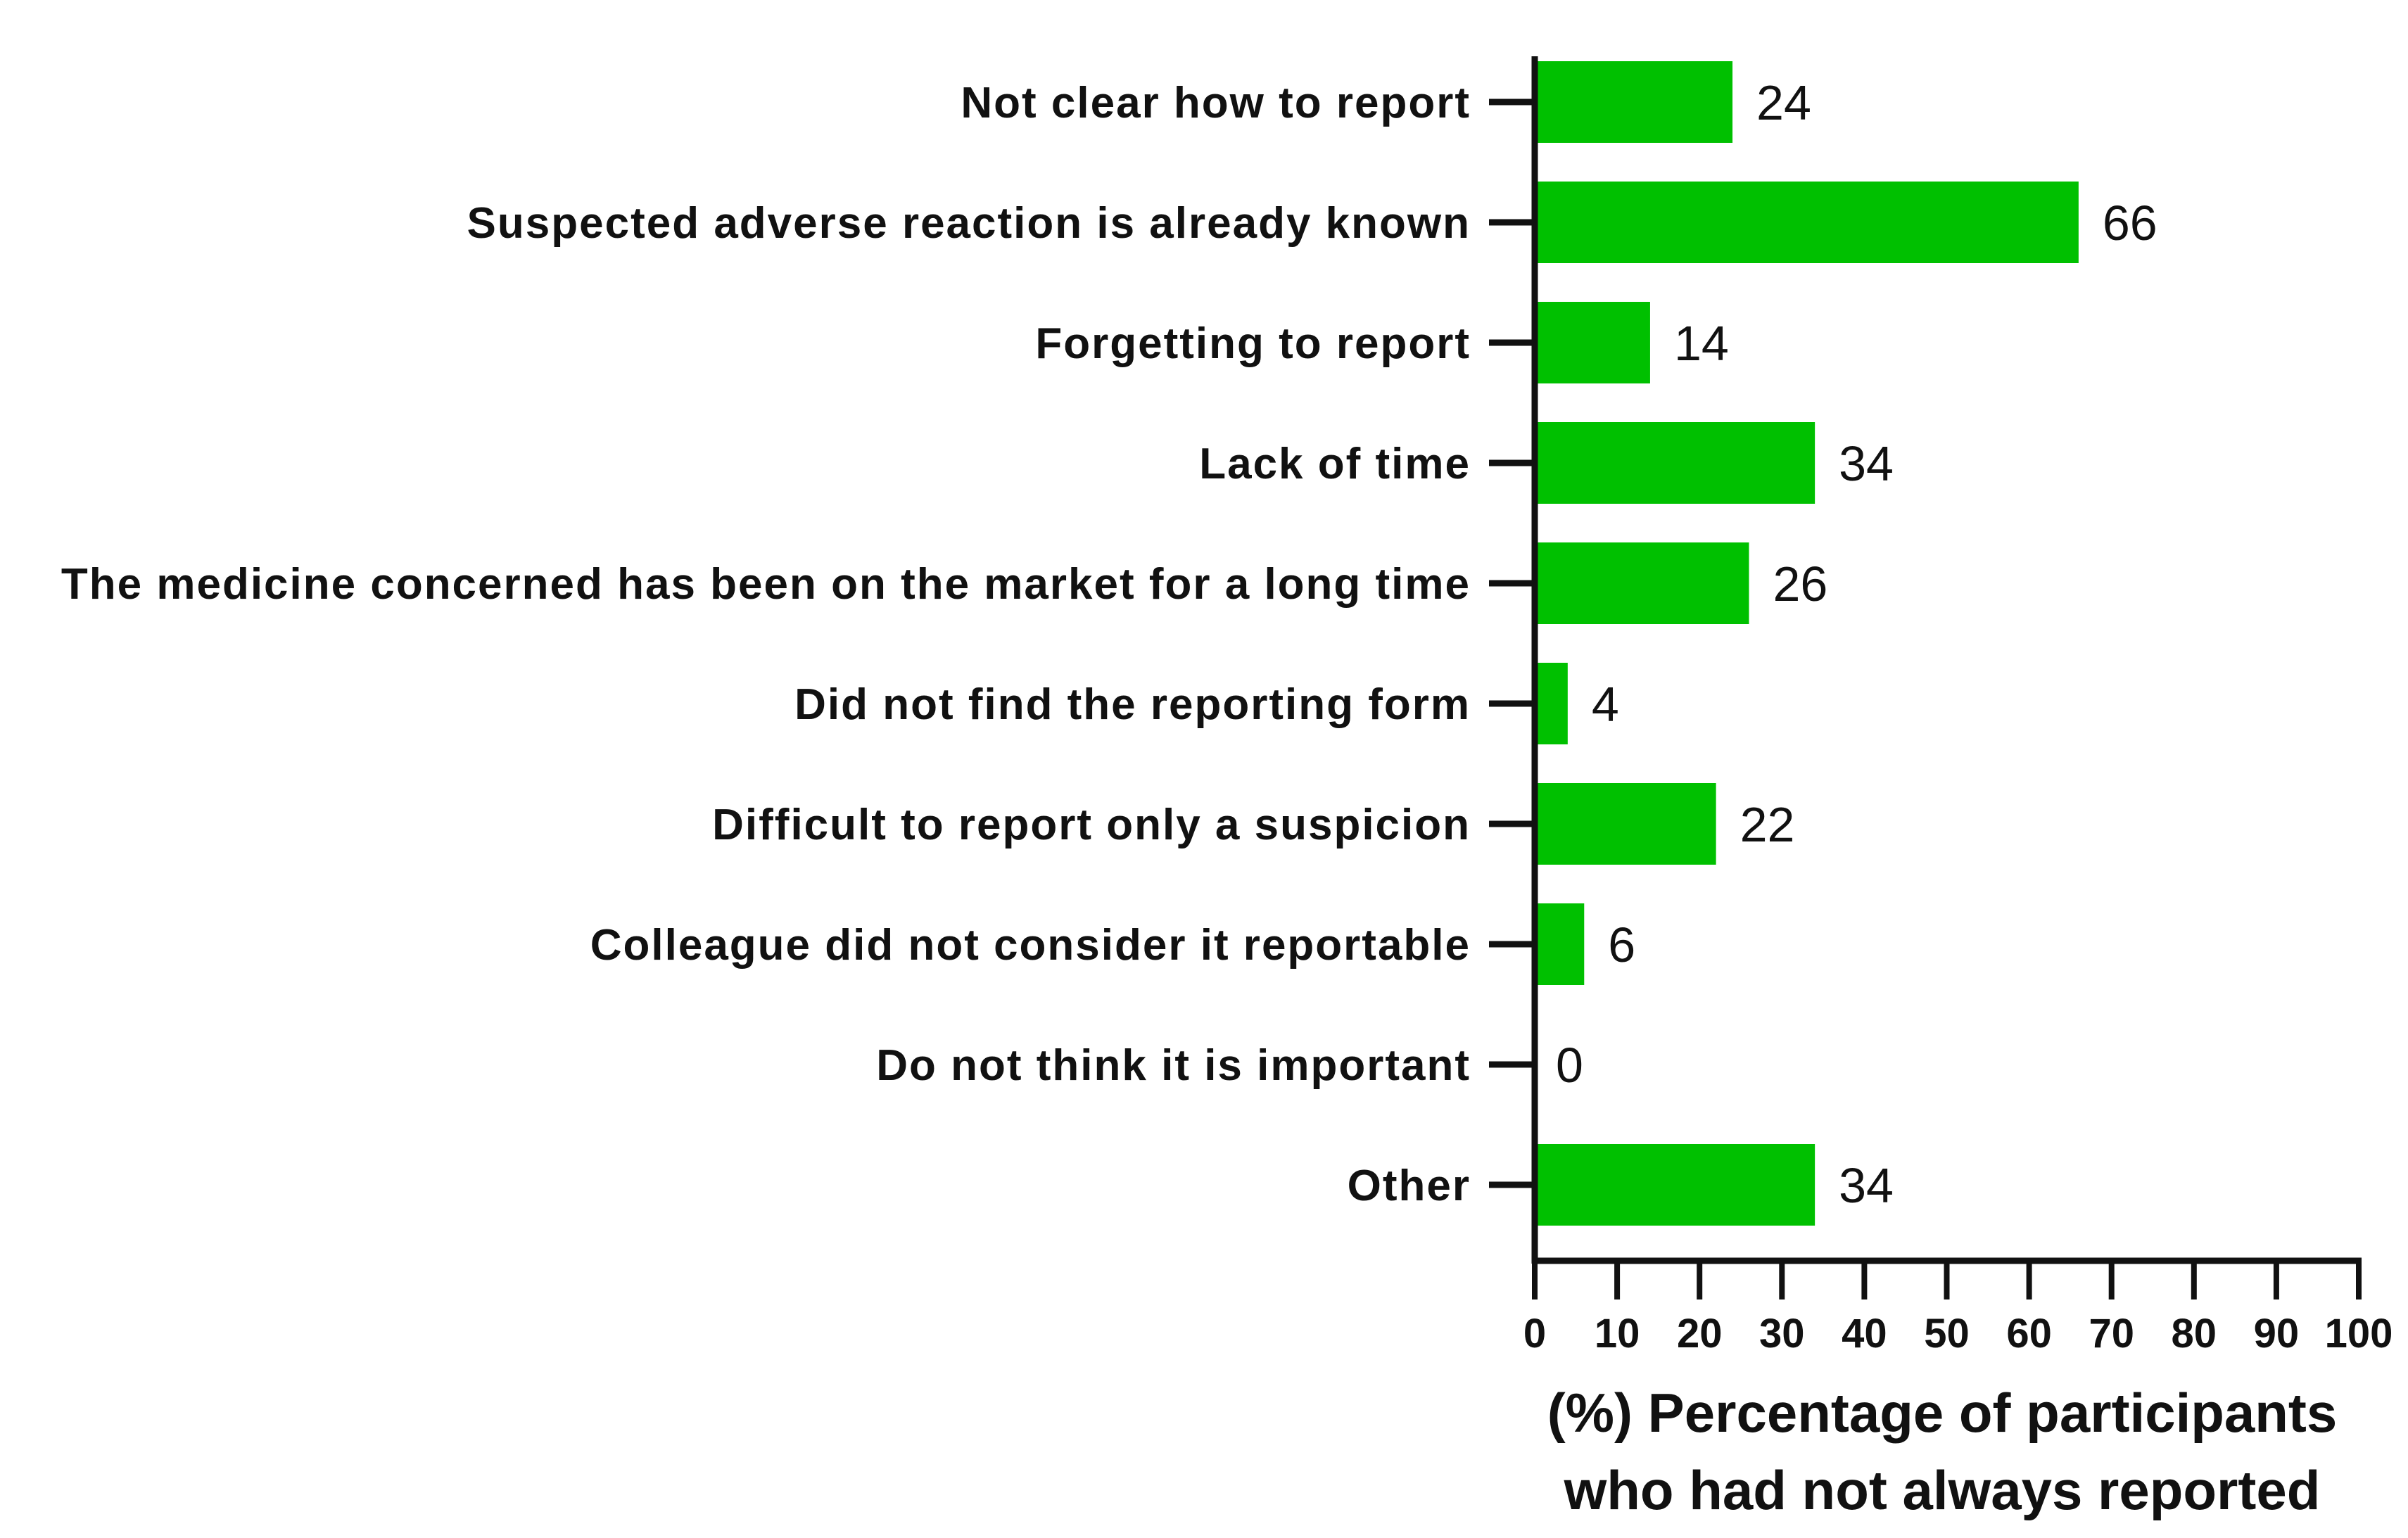  What do you see at coordinates (1800, 584) in the screenshot?
I see `bar-value-label: 26` at bounding box center [1800, 584].